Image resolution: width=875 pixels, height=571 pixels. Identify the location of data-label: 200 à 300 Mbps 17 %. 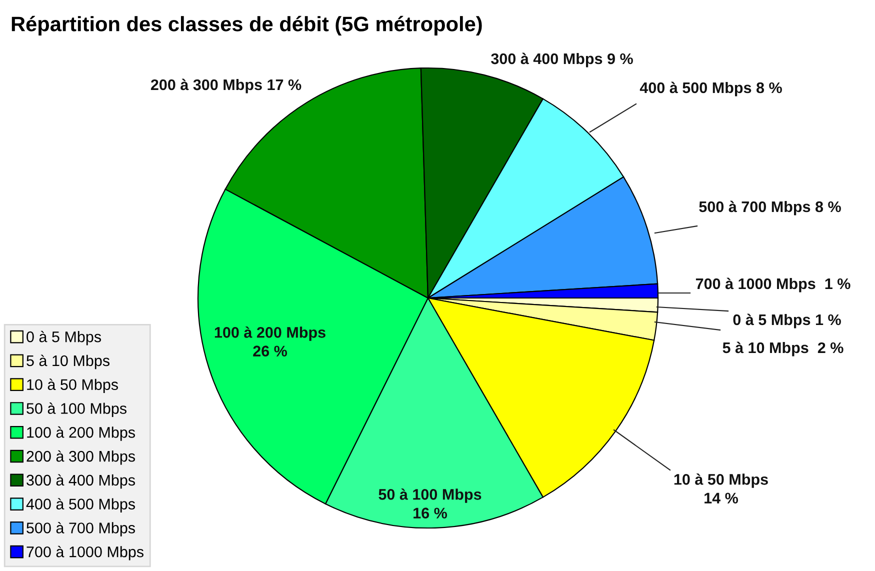
(226, 86).